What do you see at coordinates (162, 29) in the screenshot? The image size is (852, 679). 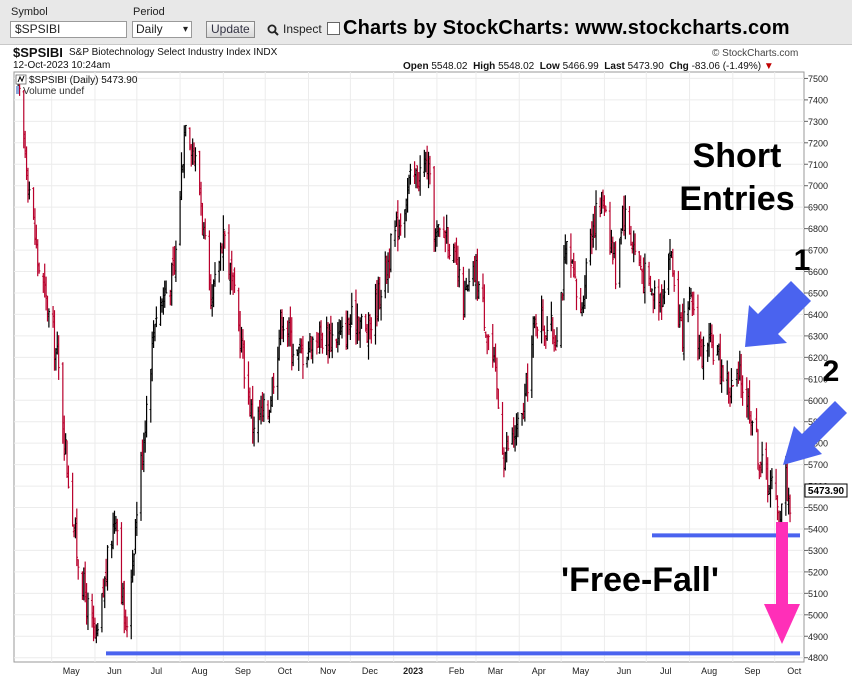 I see `period-select: Daily ▾` at bounding box center [162, 29].